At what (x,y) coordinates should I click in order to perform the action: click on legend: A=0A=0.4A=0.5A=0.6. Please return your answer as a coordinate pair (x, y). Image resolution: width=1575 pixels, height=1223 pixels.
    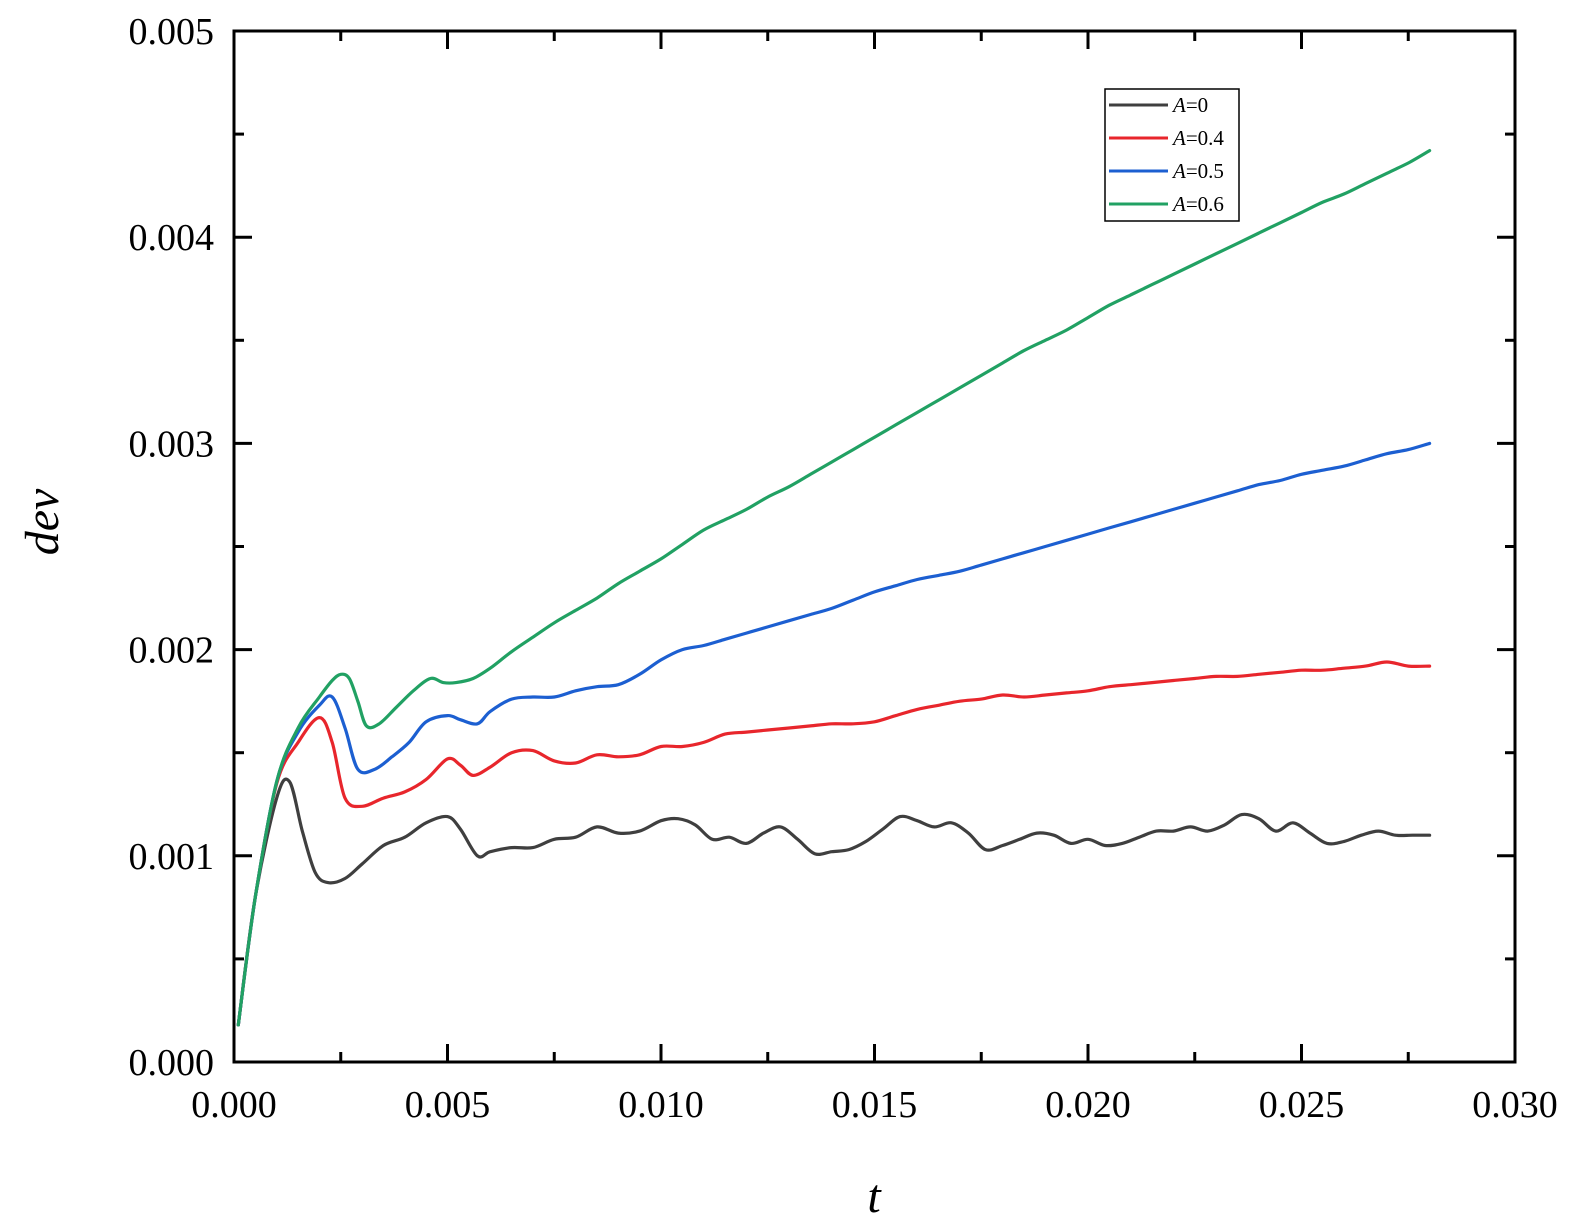
    Looking at the image, I should click on (1172, 155).